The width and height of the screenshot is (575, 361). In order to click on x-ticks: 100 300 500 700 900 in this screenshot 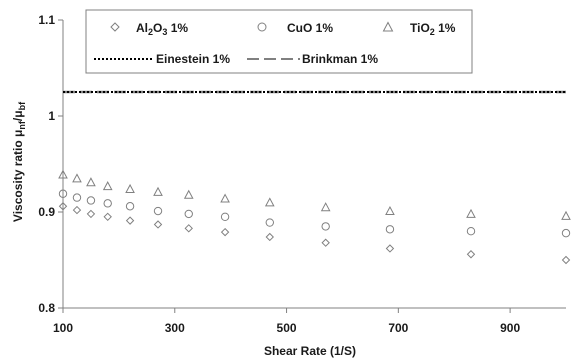, I will do `click(286, 321)`.